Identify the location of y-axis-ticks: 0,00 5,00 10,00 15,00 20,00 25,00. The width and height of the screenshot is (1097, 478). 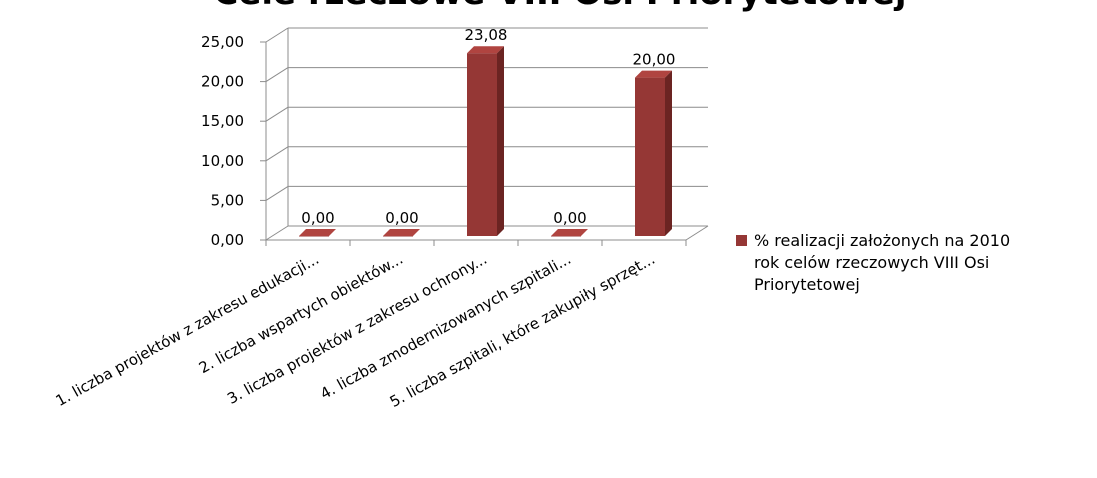
(222, 141).